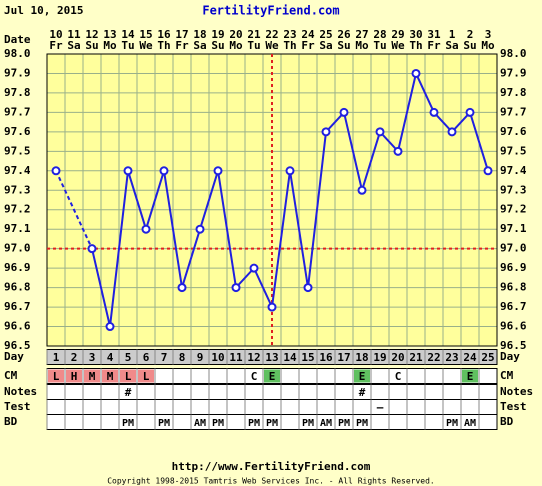  I want to click on y-tick-label: 97.4, so click(17, 170).